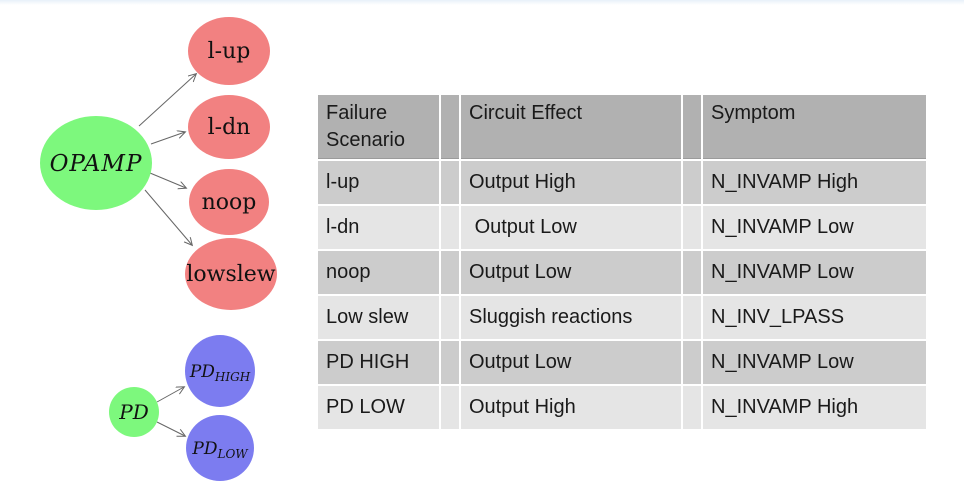  Describe the element at coordinates (167, 180) in the screenshot. I see `edge-opamp-noop-arrow` at that location.